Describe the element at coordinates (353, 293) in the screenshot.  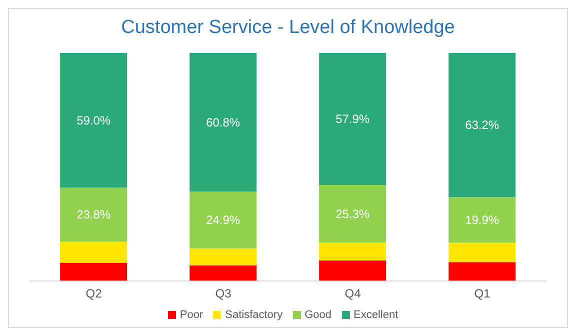
I see `x-tick-label: Q4` at that location.